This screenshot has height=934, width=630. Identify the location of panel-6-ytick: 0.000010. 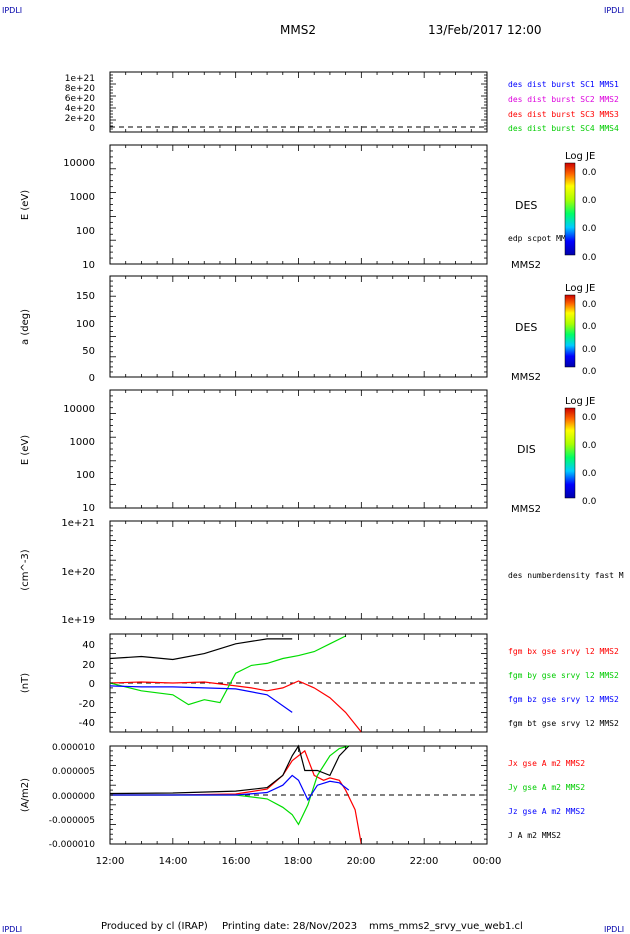
(73, 748).